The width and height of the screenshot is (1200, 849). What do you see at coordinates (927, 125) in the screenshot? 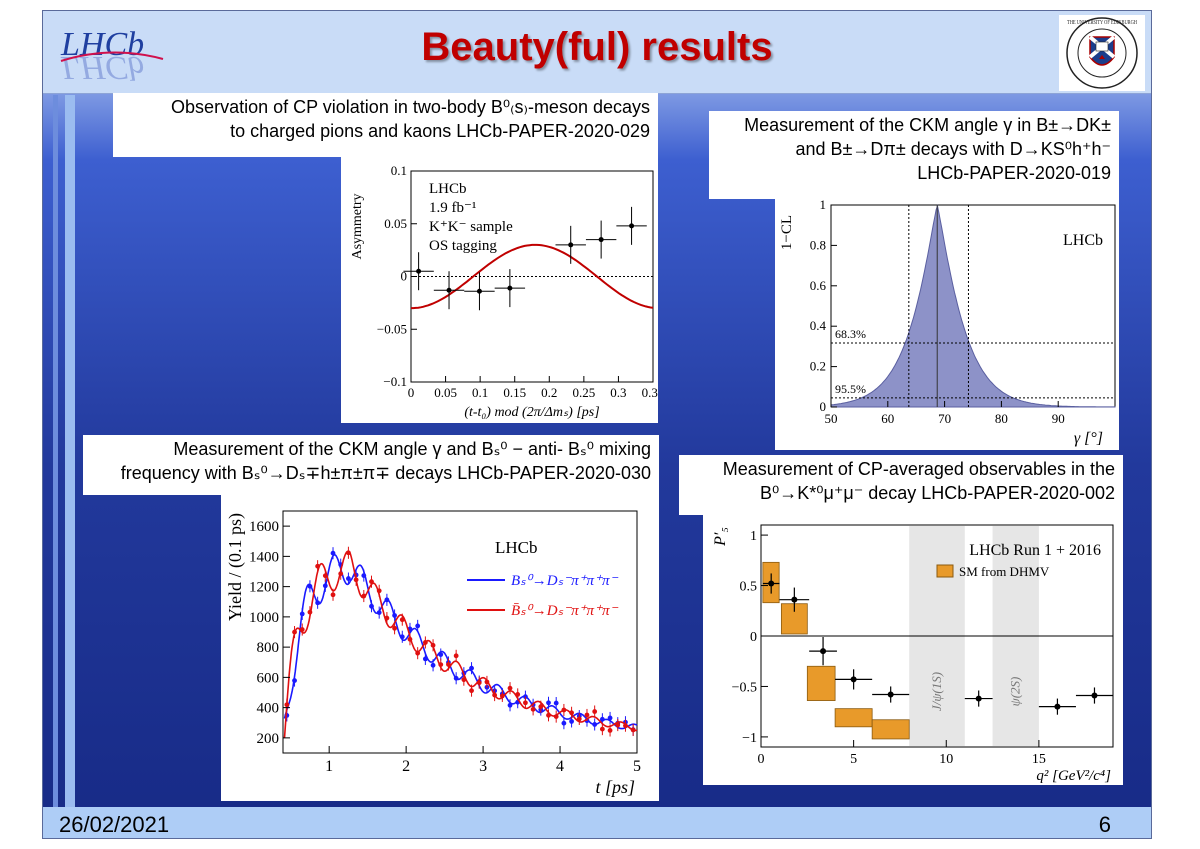
I see `caption-line: Measurement of the CKM angle γ in B±→DK±` at bounding box center [927, 125].